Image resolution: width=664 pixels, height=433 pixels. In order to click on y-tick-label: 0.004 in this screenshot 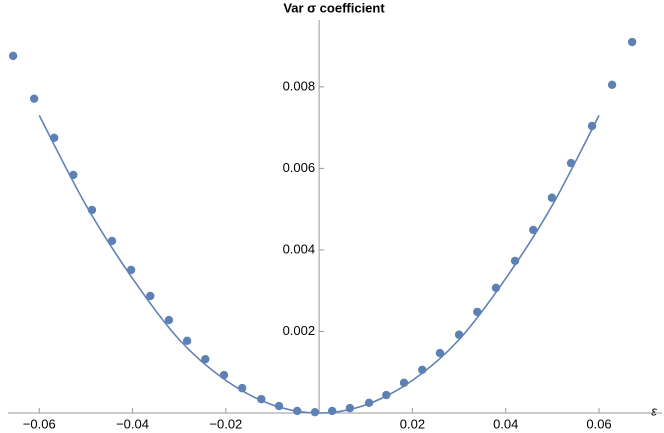, I will do `click(299, 248)`.